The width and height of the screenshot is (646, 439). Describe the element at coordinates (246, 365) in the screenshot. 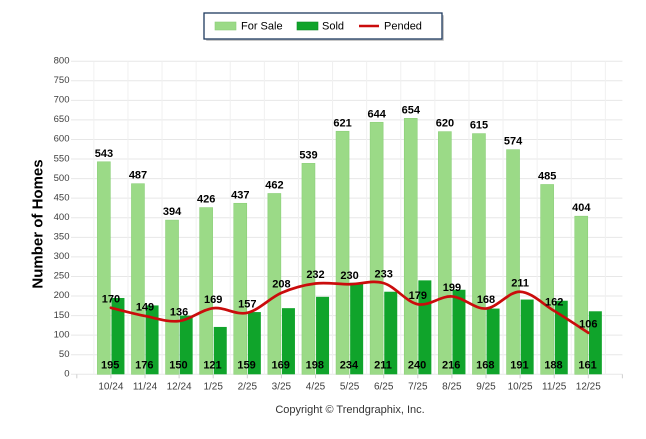

I see `svg-text: 159` at that location.